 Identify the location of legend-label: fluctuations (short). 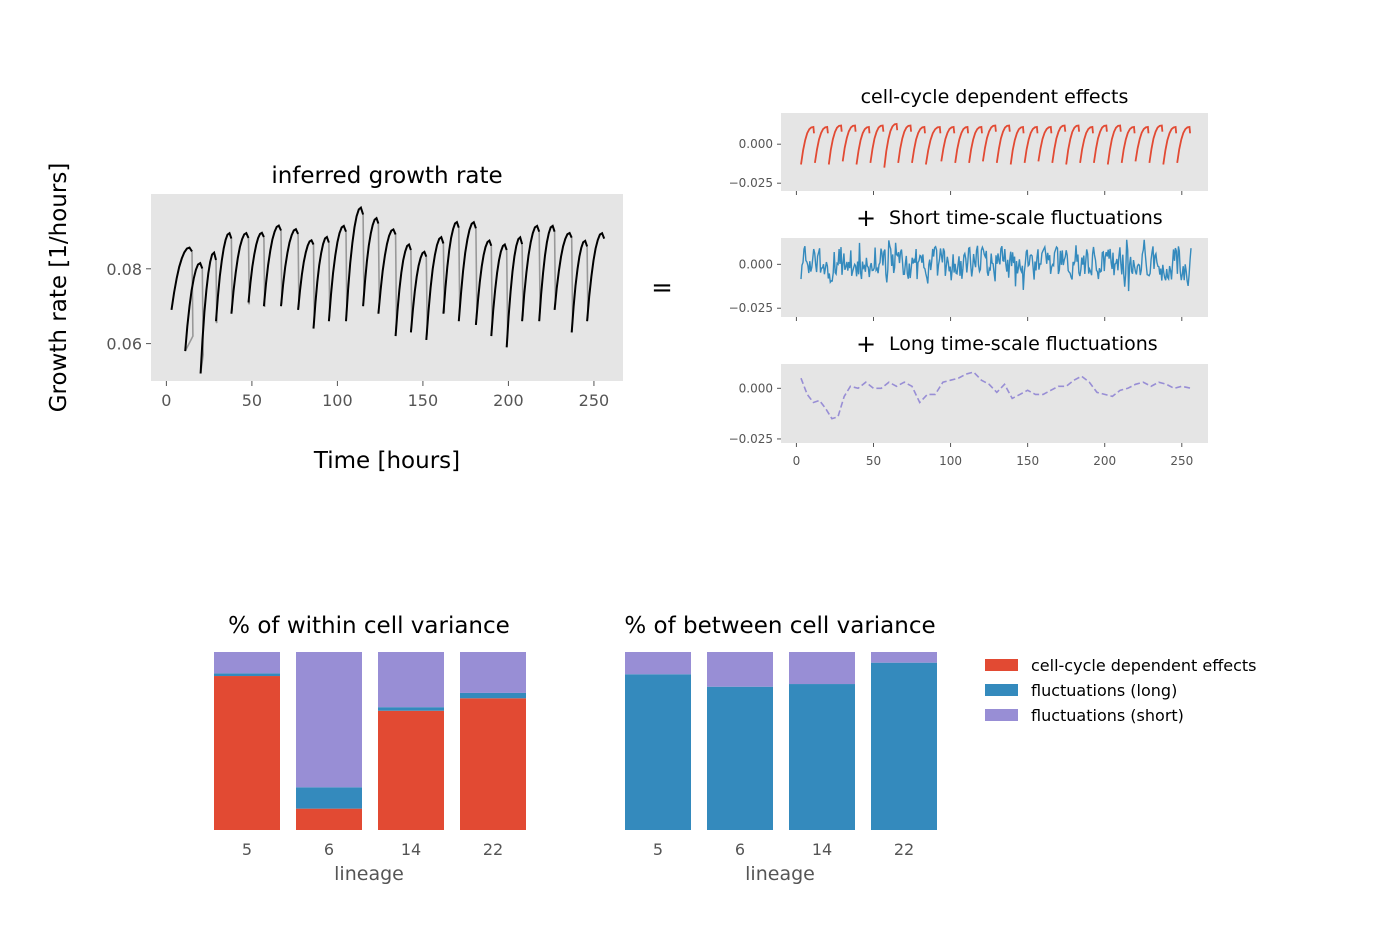
(1107, 715).